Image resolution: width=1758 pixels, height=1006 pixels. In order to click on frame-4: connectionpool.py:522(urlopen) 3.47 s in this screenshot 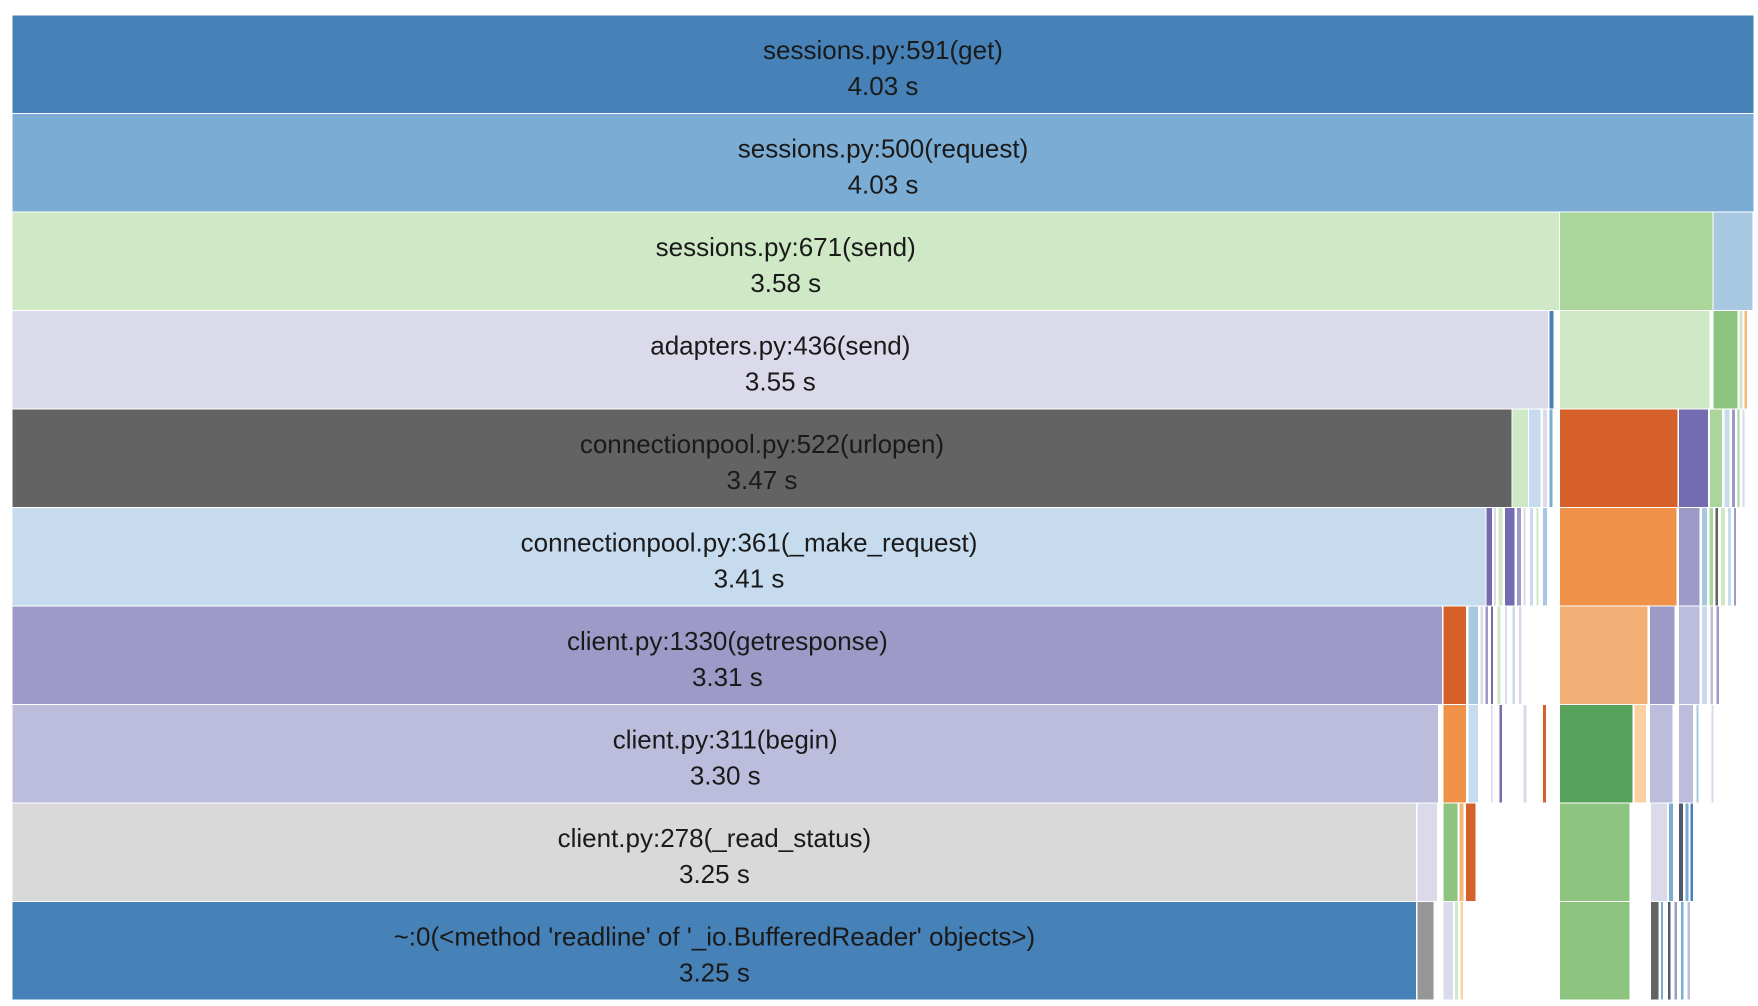, I will do `click(762, 458)`.